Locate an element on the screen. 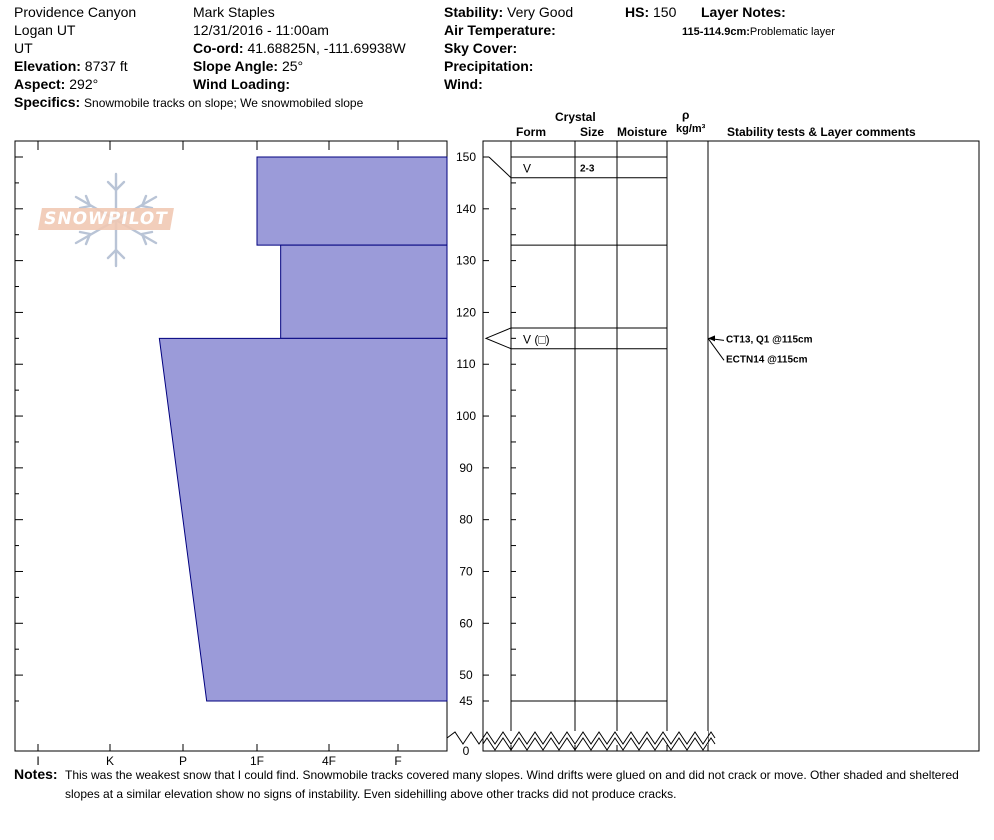 The image size is (994, 840). moisture-header: Moisture is located at coordinates (642, 132).